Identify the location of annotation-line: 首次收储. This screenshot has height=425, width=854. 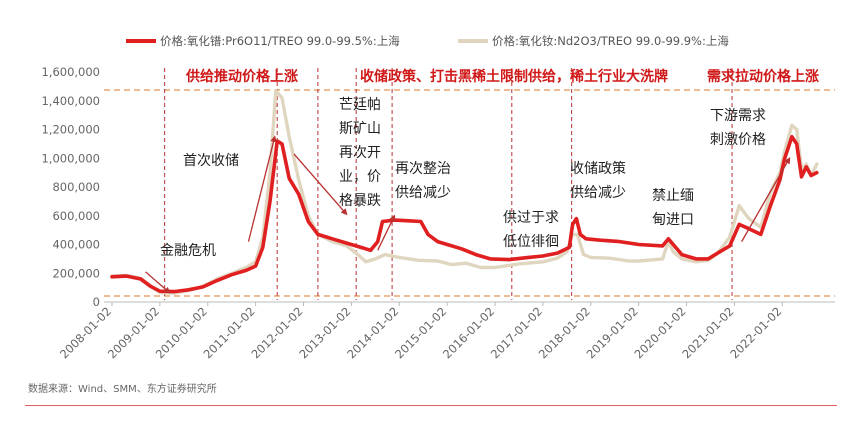
(211, 161).